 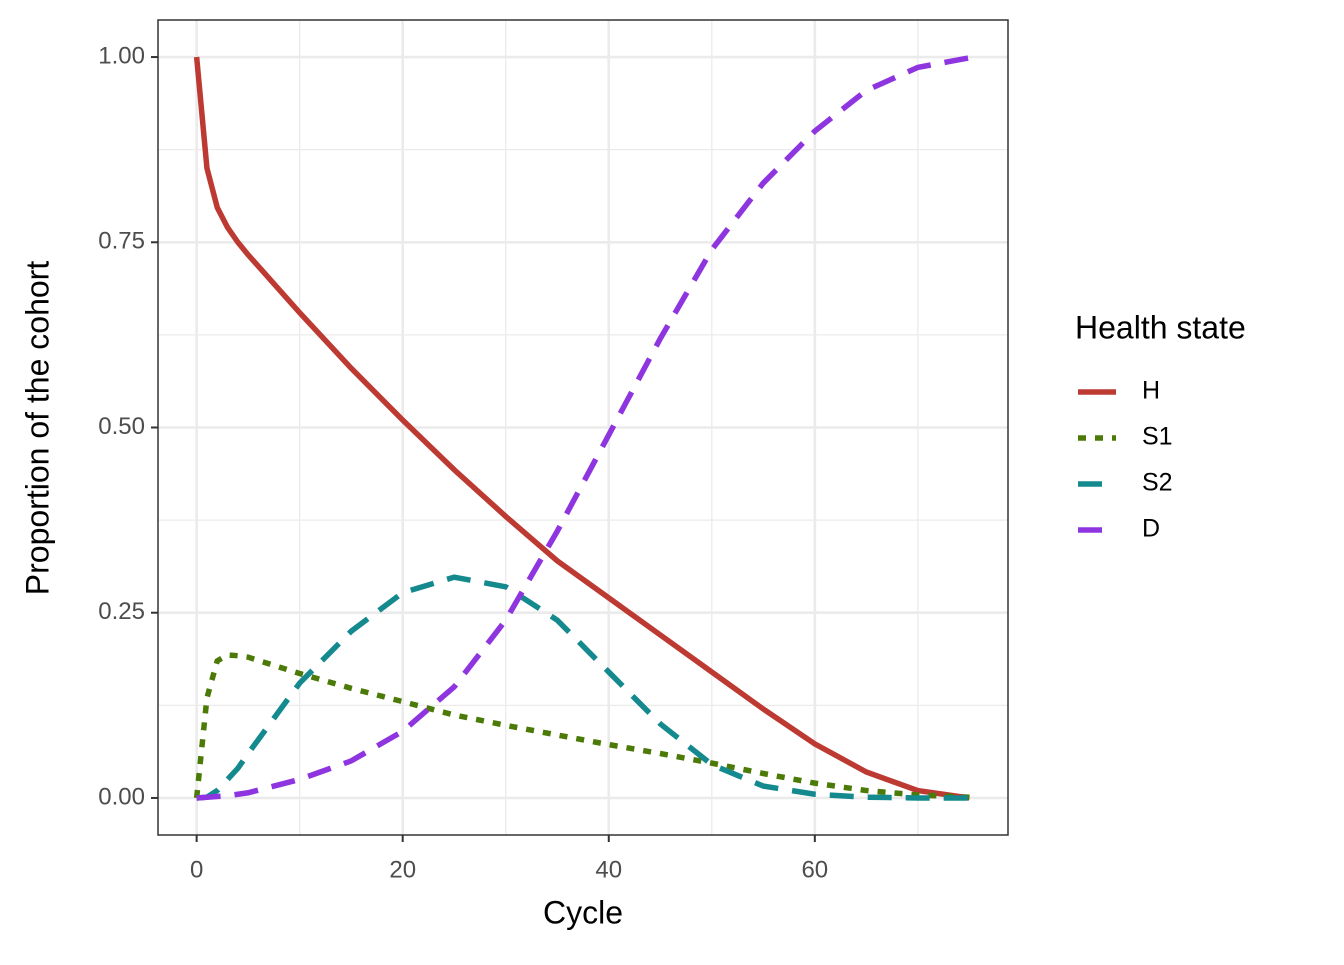 What do you see at coordinates (121, 55) in the screenshot?
I see `y-tick-label: 1.00` at bounding box center [121, 55].